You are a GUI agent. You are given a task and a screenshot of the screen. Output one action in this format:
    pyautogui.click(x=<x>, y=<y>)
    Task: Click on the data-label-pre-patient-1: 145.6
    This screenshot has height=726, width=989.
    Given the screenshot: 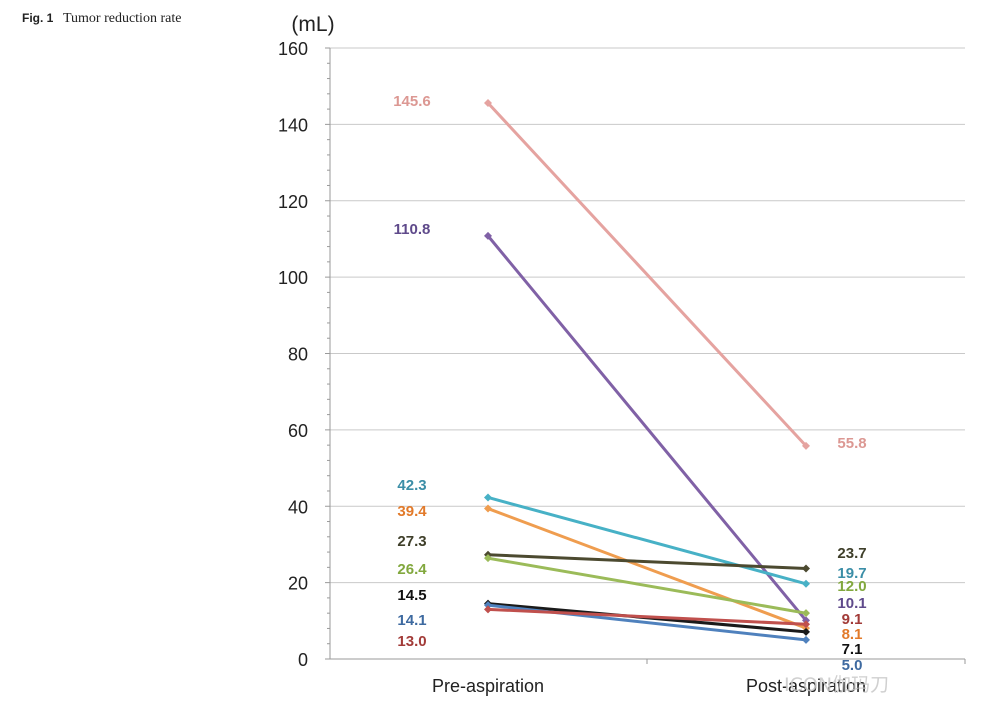 What is the action you would take?
    pyautogui.click(x=412, y=101)
    